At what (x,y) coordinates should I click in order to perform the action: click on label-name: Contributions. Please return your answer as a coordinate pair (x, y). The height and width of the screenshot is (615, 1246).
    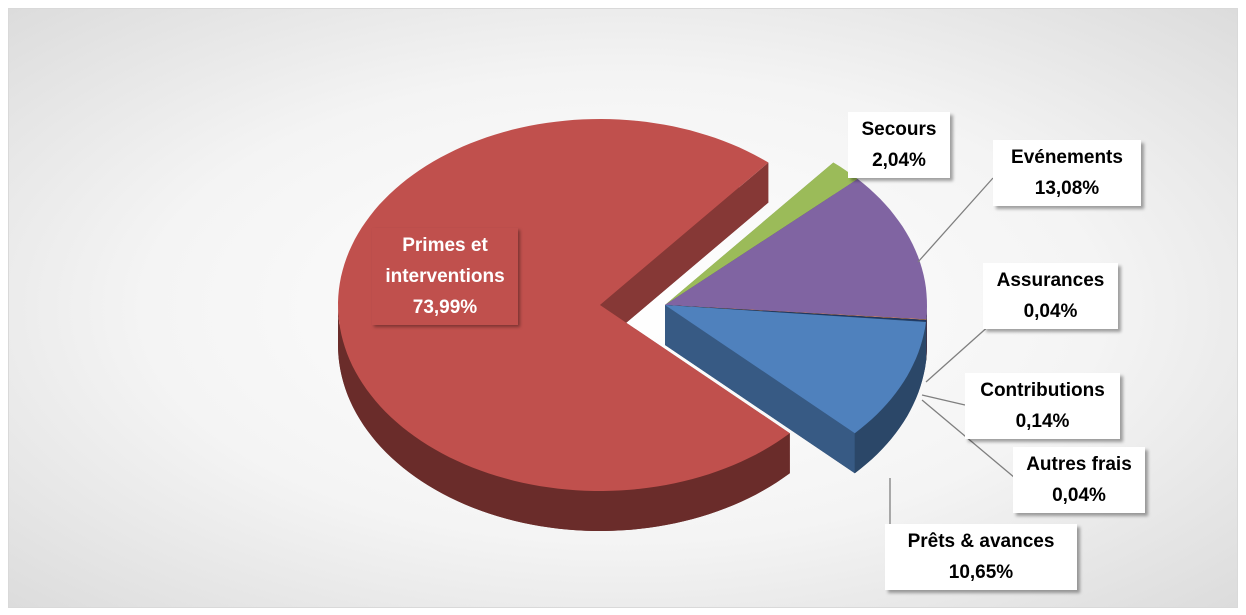
    Looking at the image, I should click on (1042, 390).